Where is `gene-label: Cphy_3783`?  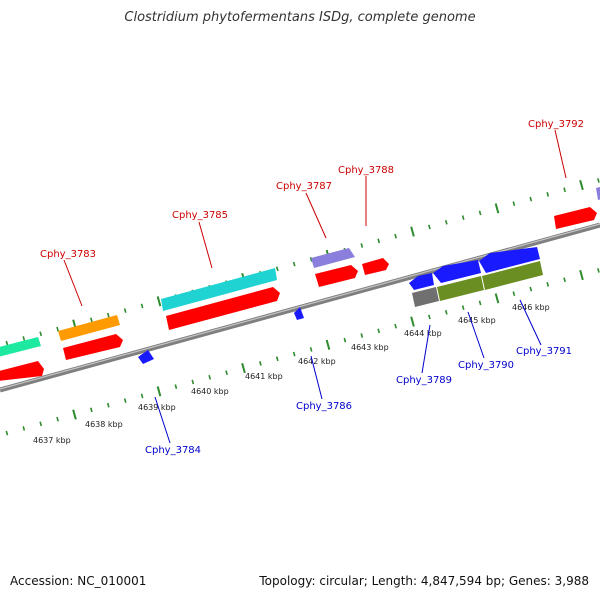 gene-label: Cphy_3783 is located at coordinates (68, 254).